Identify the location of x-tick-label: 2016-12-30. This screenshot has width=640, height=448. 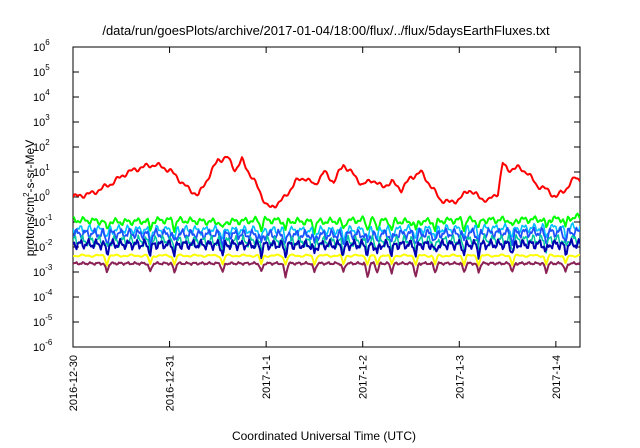
(74, 383).